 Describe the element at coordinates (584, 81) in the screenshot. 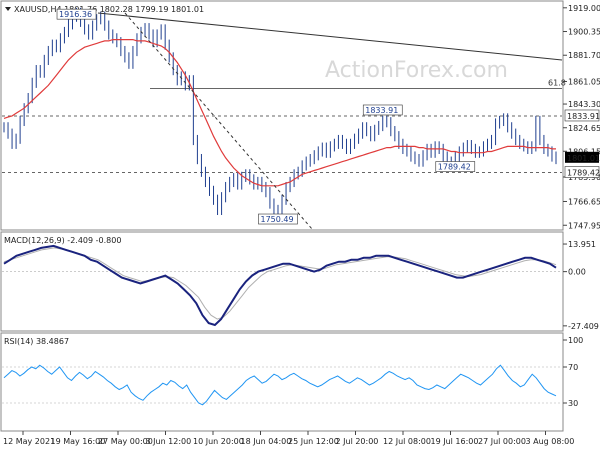

I see `price-ytick-label: 1861.05` at that location.